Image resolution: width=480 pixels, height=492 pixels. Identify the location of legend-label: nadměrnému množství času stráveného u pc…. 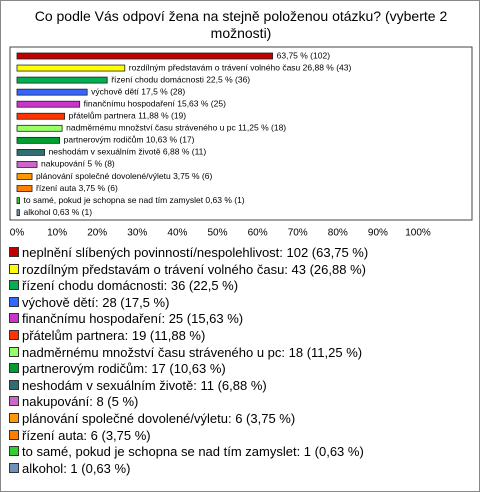
(192, 352).